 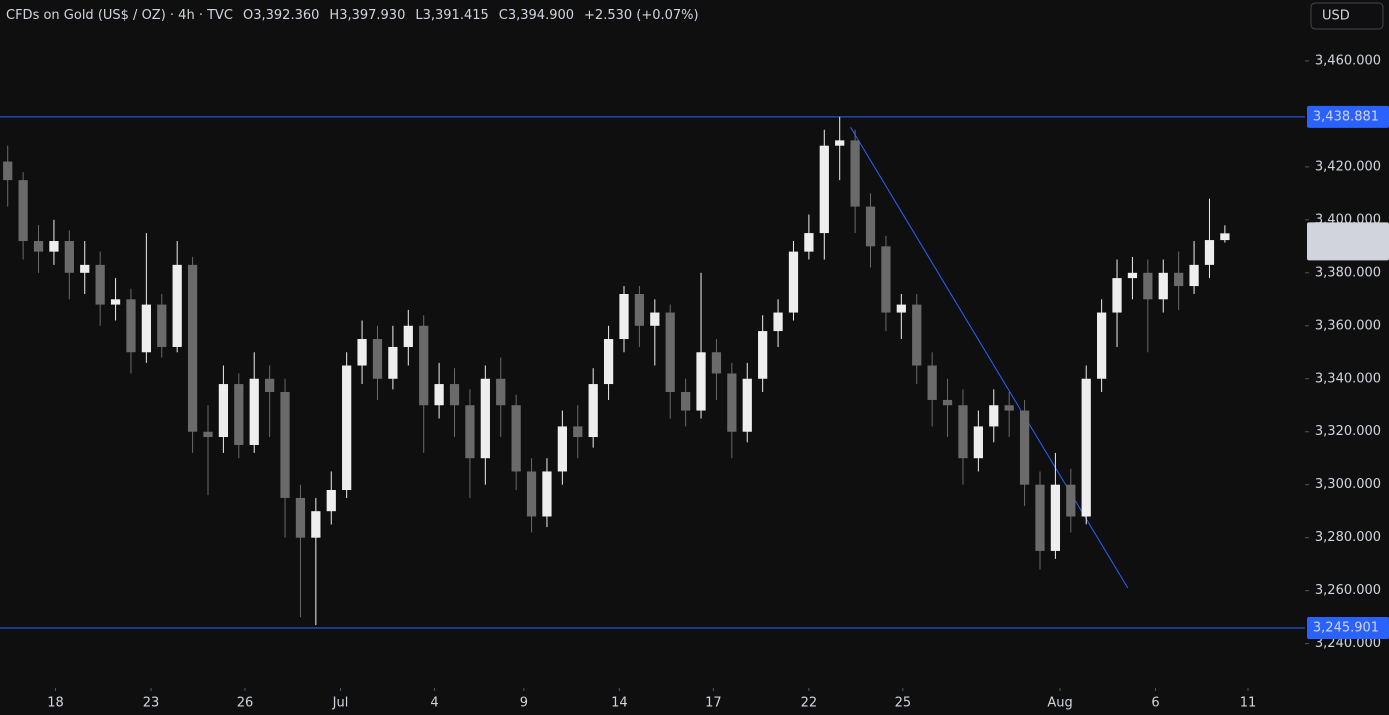 What do you see at coordinates (1155, 703) in the screenshot?
I see `x-tick-label: 6` at bounding box center [1155, 703].